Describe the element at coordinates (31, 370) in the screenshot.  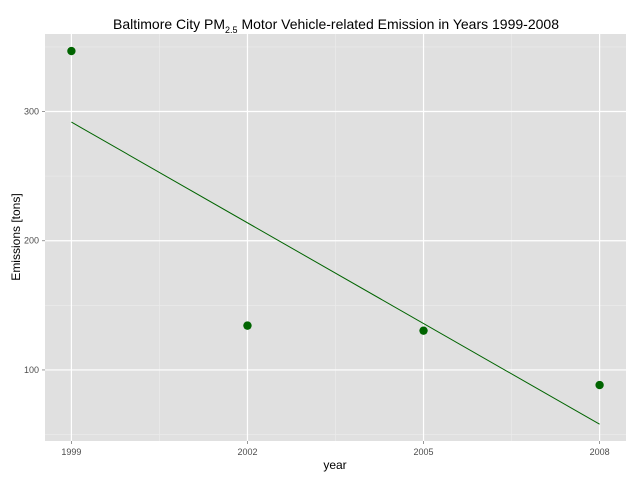
I see `y-tick-label: 100` at that location.